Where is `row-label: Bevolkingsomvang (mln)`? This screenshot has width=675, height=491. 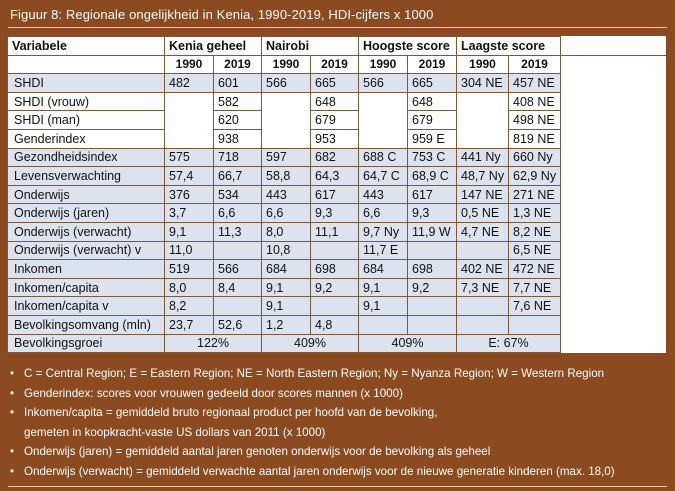
row-label: Bevolkingsomvang (mln) is located at coordinates (86, 324).